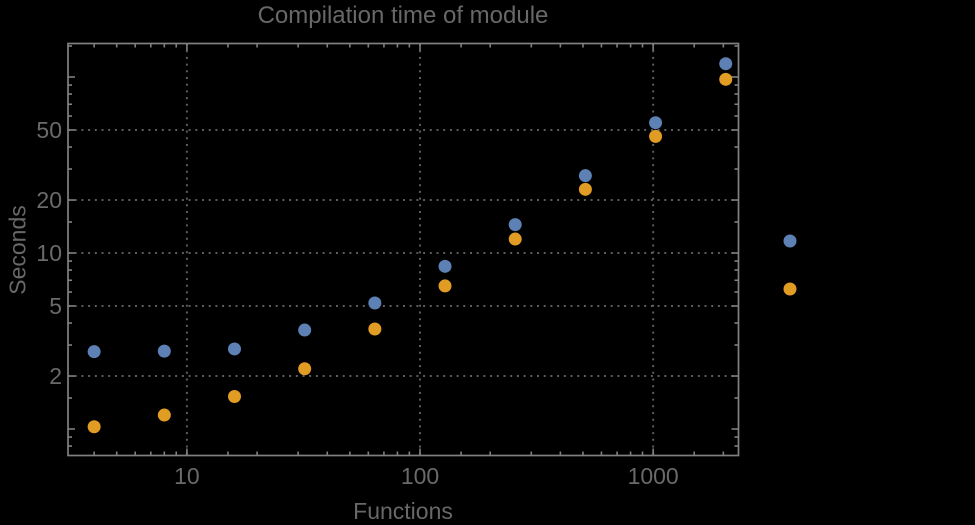 This screenshot has height=525, width=975. What do you see at coordinates (49, 130) in the screenshot?
I see `y-tick-label: 50` at bounding box center [49, 130].